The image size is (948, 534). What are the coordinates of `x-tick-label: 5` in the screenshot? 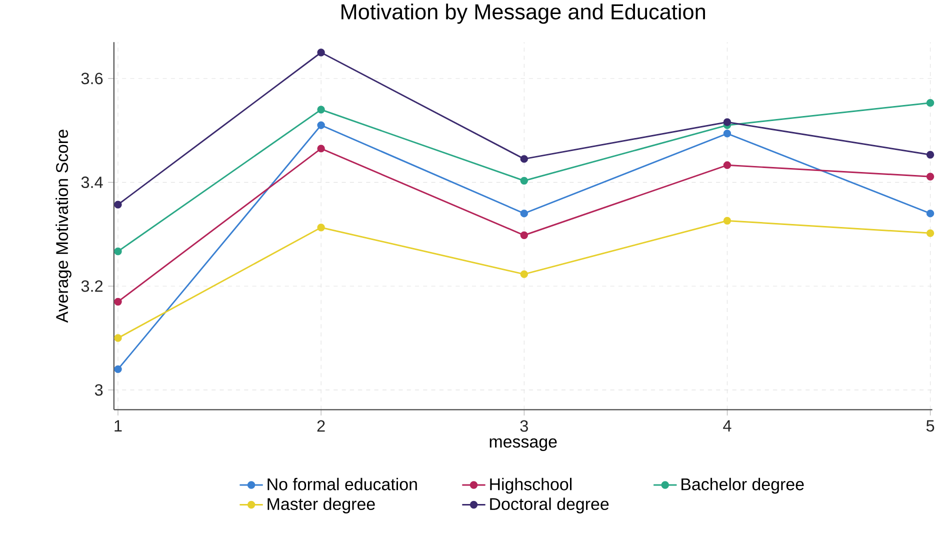 It's located at (930, 426).